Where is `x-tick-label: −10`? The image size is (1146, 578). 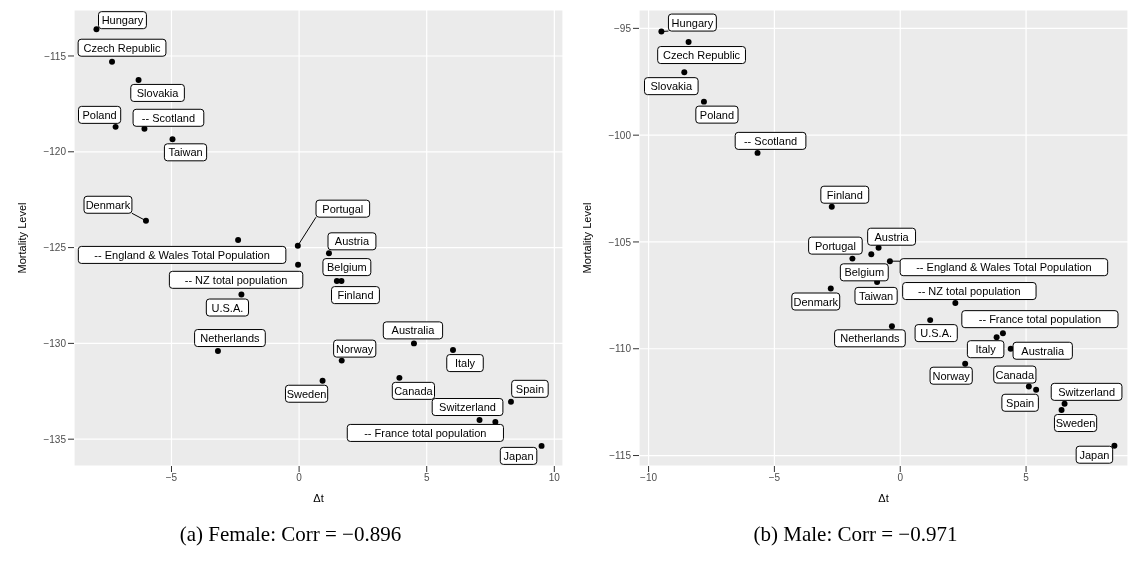 x-tick-label: −10 is located at coordinates (649, 478).